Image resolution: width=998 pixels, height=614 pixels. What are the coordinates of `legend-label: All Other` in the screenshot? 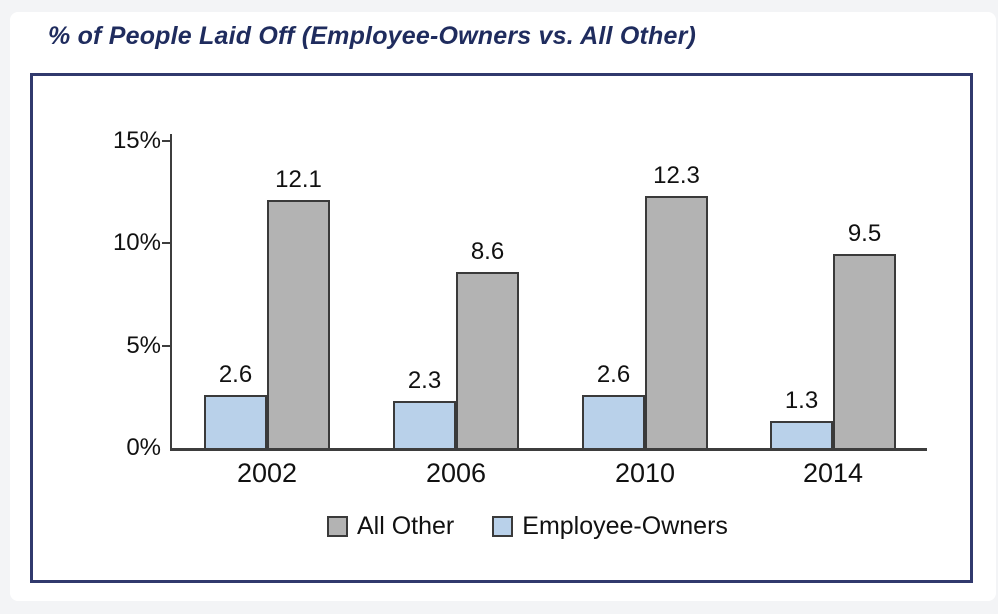 It's located at (406, 526).